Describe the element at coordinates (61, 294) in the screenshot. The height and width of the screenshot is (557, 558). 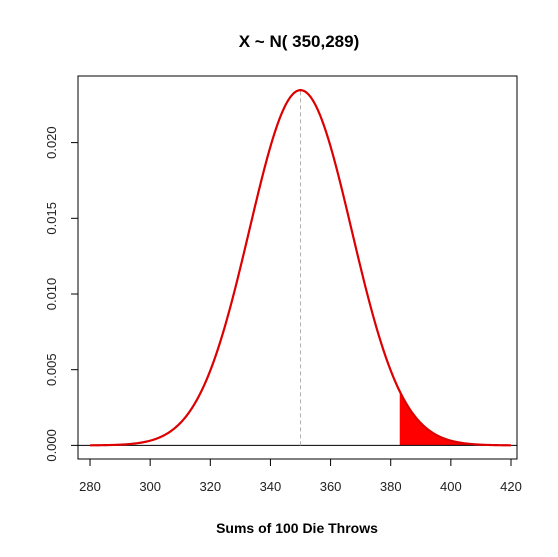
I see `y-axis: 0.000 0.005 0.010 0.015 0.020` at that location.